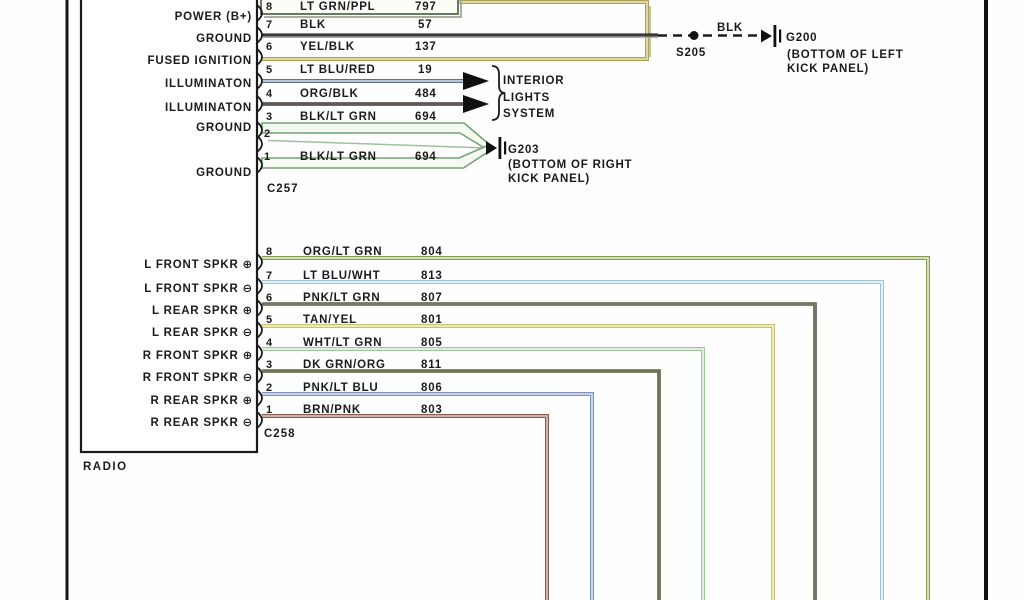 Image resolution: width=1024 pixels, height=600 pixels. I want to click on speaker-label: L FRONT SPKR ⊕, so click(198, 265).